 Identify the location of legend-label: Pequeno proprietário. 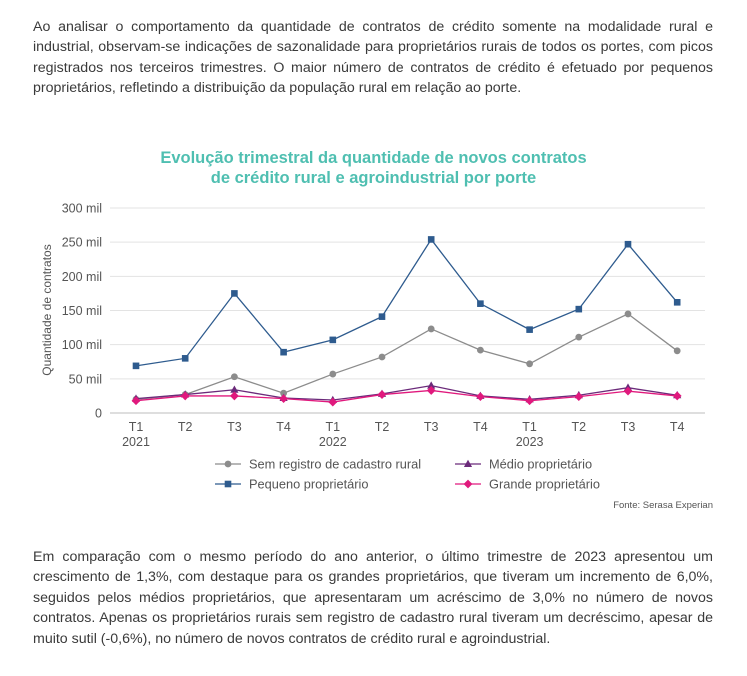
(309, 484).